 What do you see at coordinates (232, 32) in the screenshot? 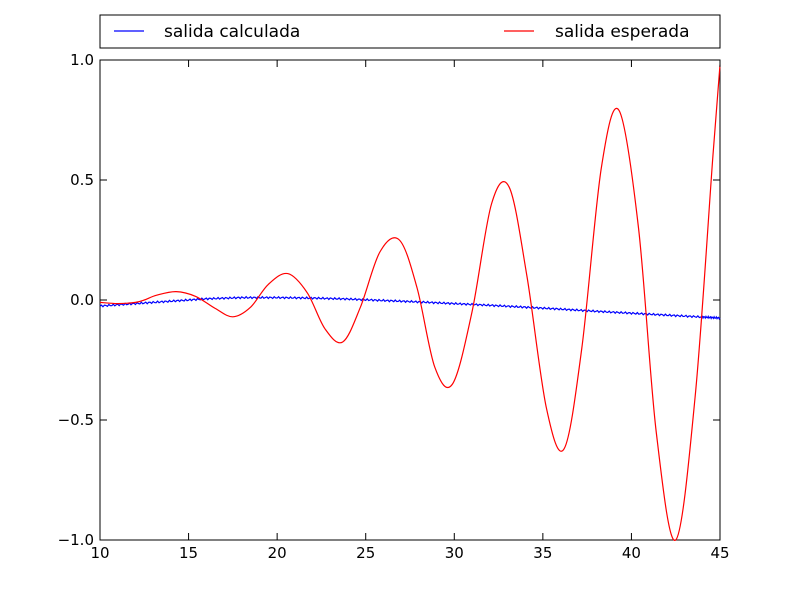
I see `legend-label-salida-calculada: salida calculada` at bounding box center [232, 32].